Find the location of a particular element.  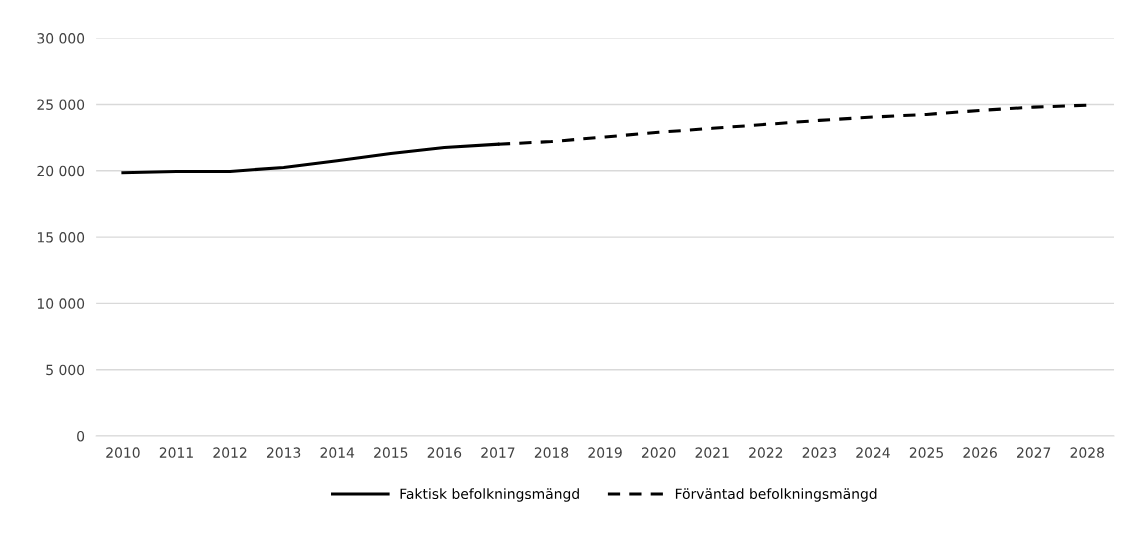

y-tick-label: 30 000 is located at coordinates (61, 38).